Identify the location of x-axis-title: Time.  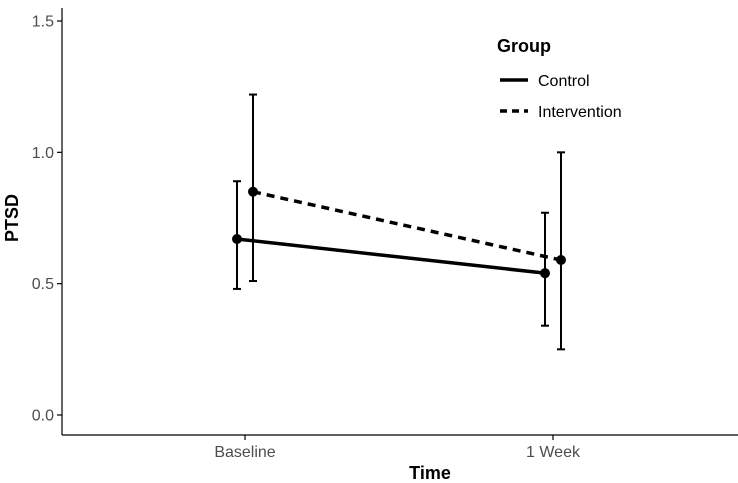
(430, 473).